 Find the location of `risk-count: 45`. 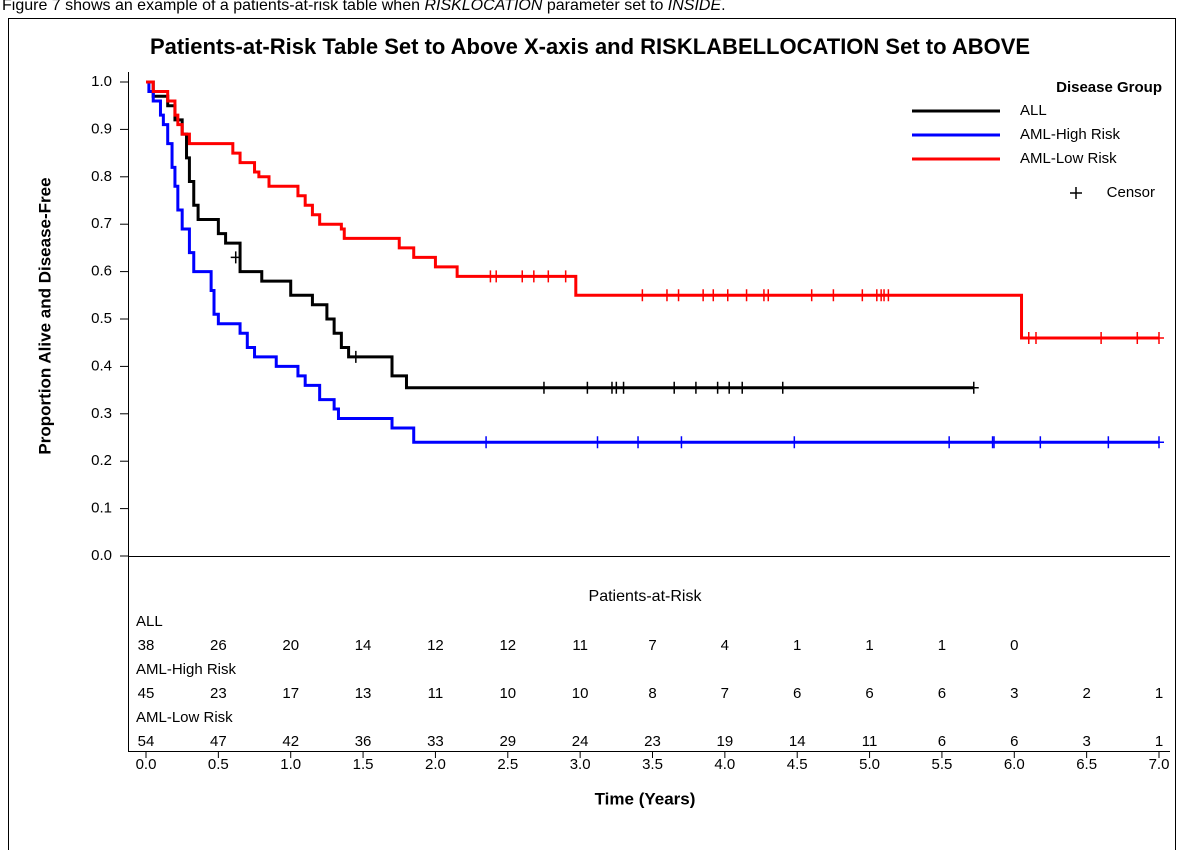

risk-count: 45 is located at coordinates (146, 693).